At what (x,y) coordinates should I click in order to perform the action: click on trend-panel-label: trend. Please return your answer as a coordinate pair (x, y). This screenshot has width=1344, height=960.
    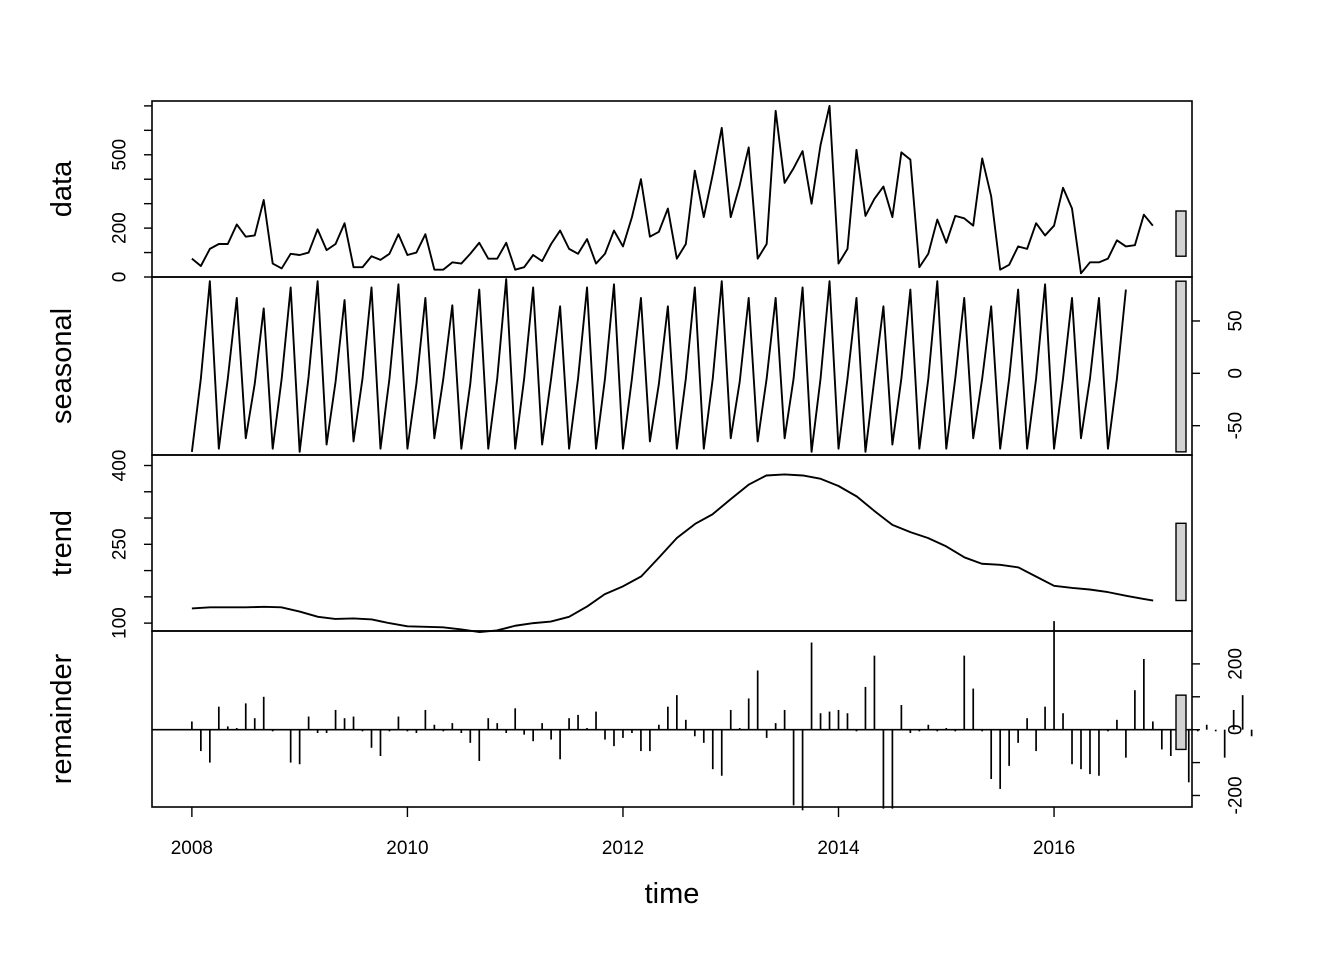
    Looking at the image, I should click on (62, 543).